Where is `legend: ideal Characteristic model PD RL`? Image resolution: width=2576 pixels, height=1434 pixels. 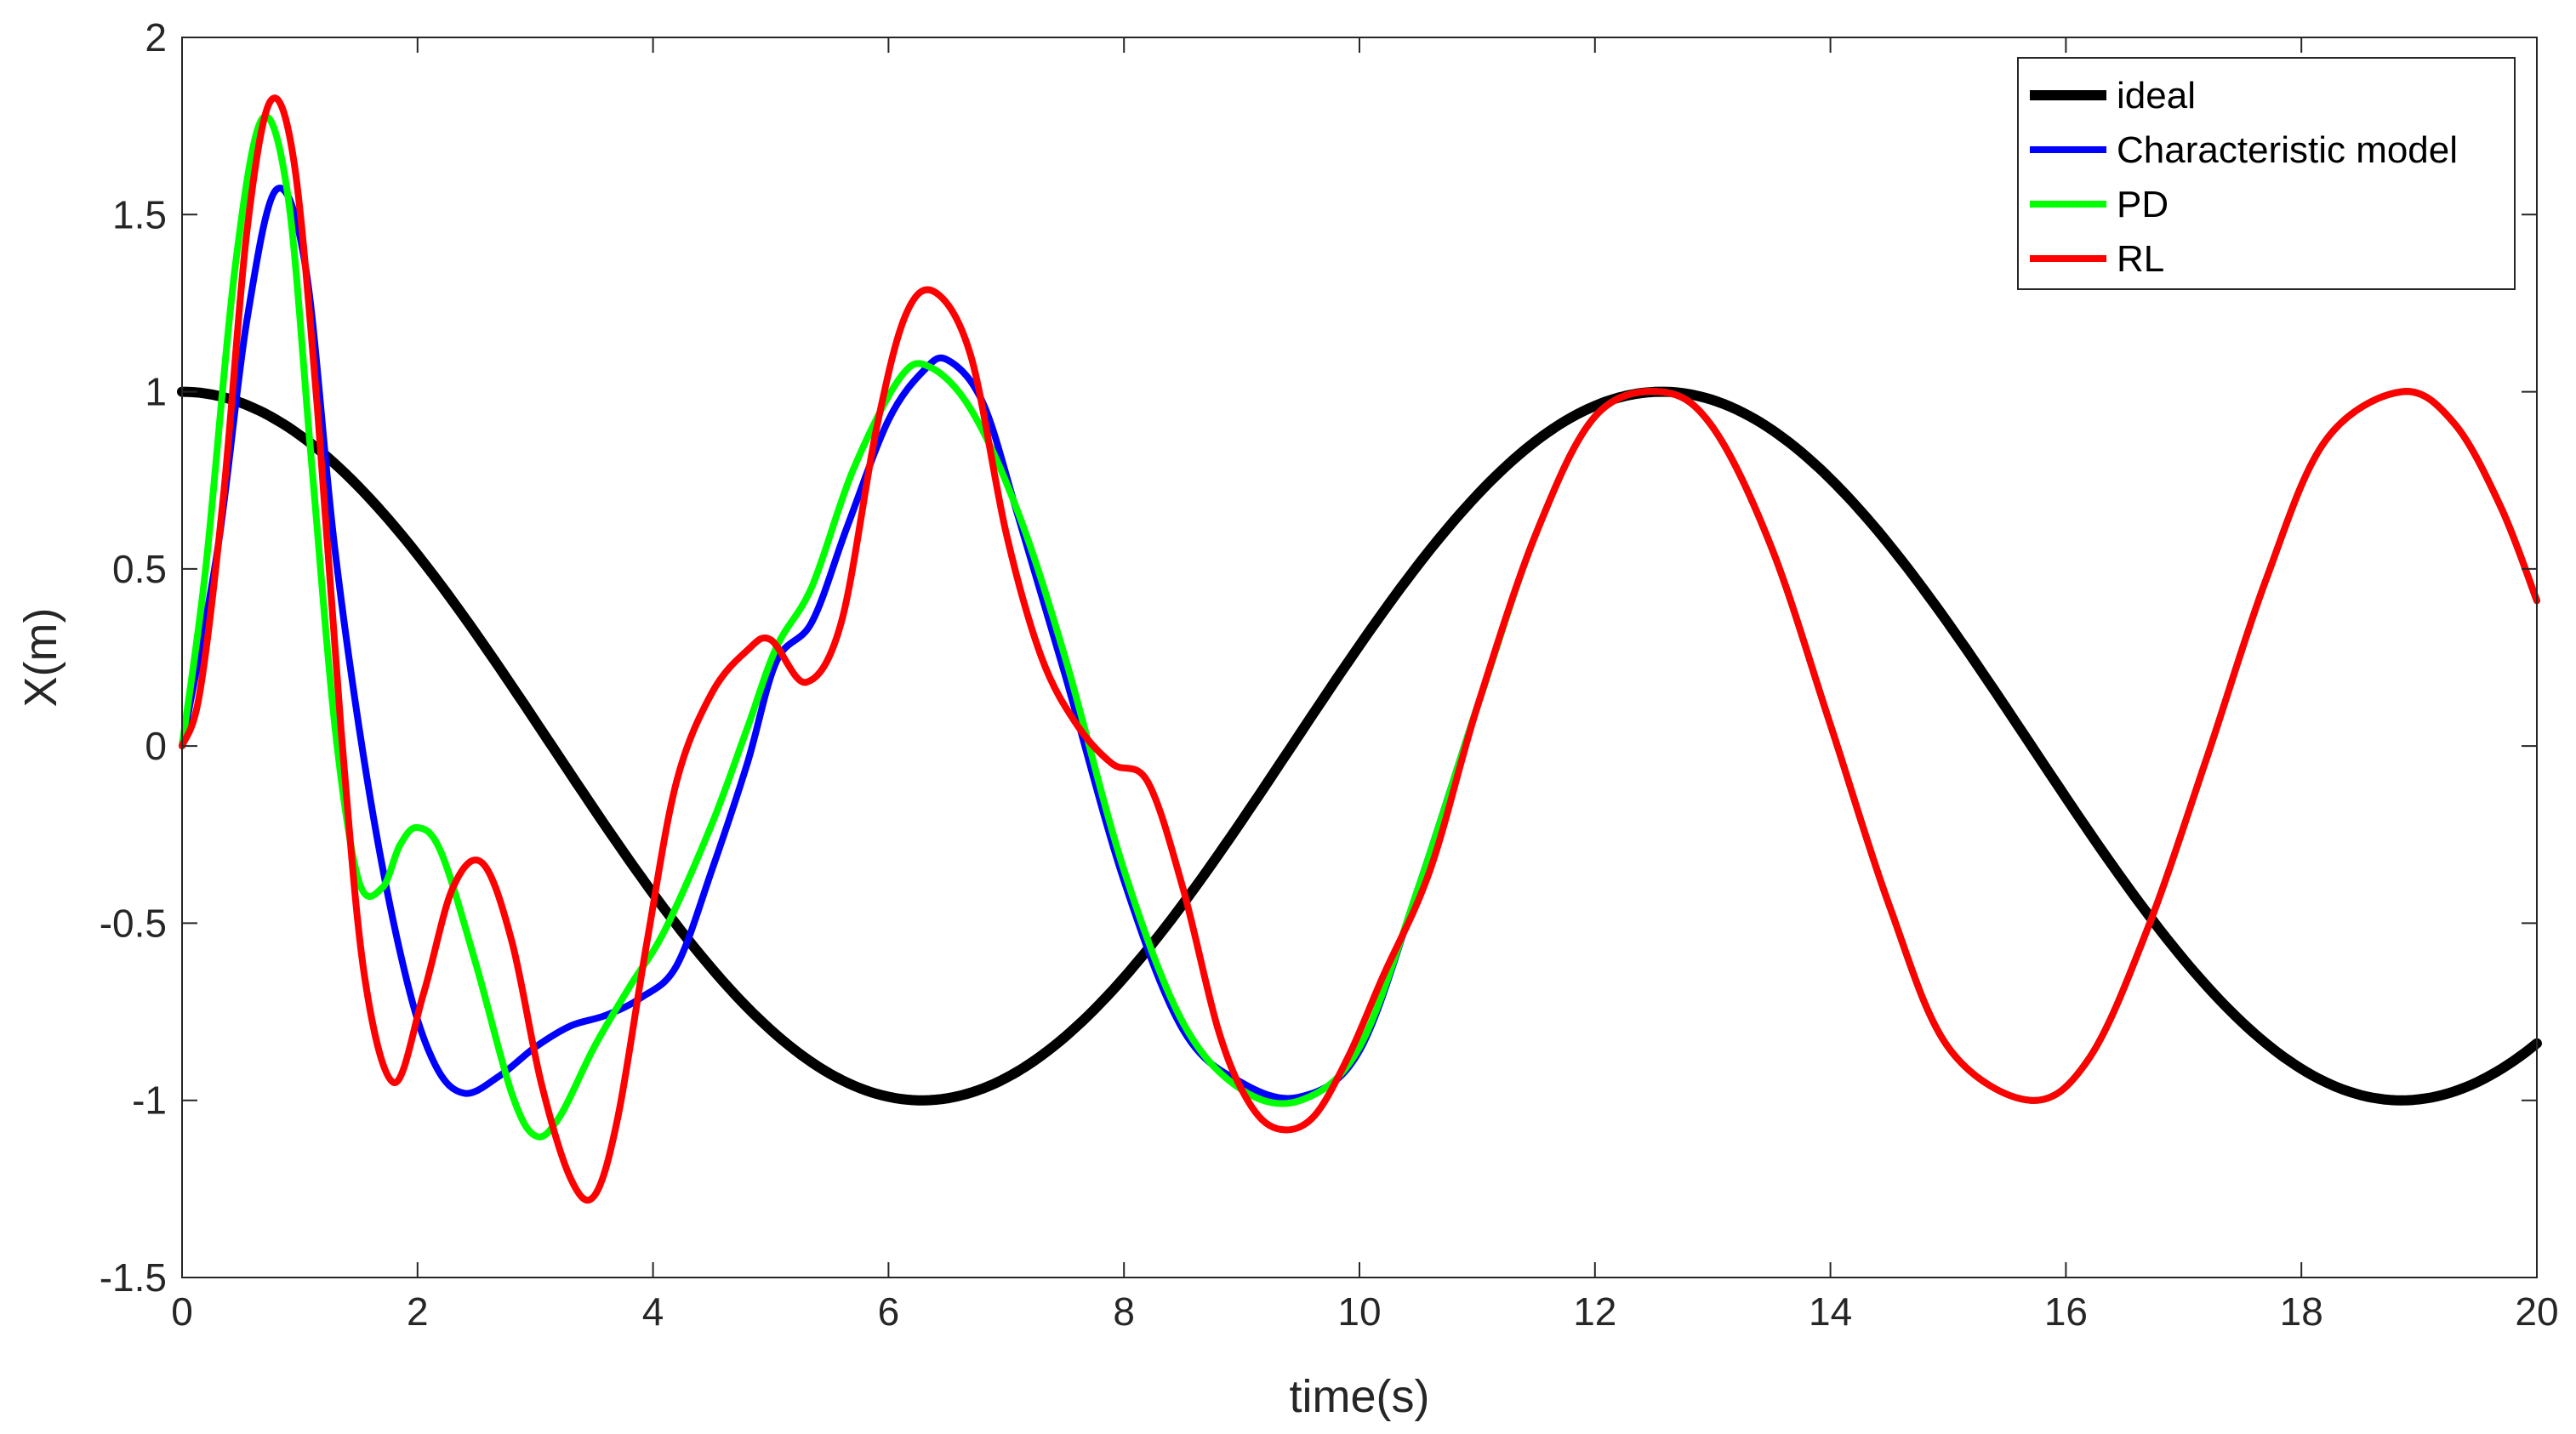
legend: ideal Characteristic model PD RL is located at coordinates (2266, 173).